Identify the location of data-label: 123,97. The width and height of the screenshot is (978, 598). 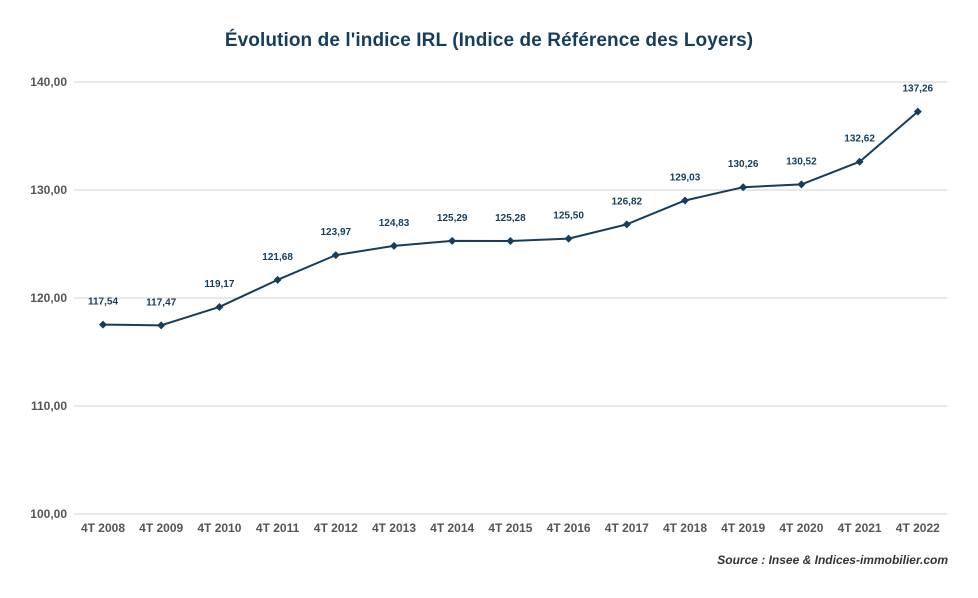
(336, 232).